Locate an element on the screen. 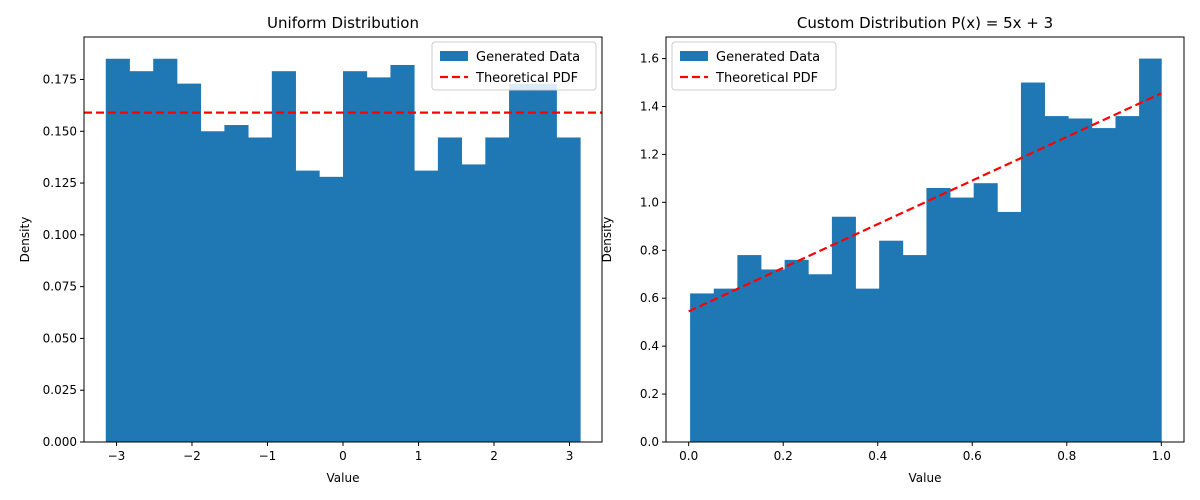 The image size is (1200, 500). x-tick-label: 0.6 is located at coordinates (972, 456).